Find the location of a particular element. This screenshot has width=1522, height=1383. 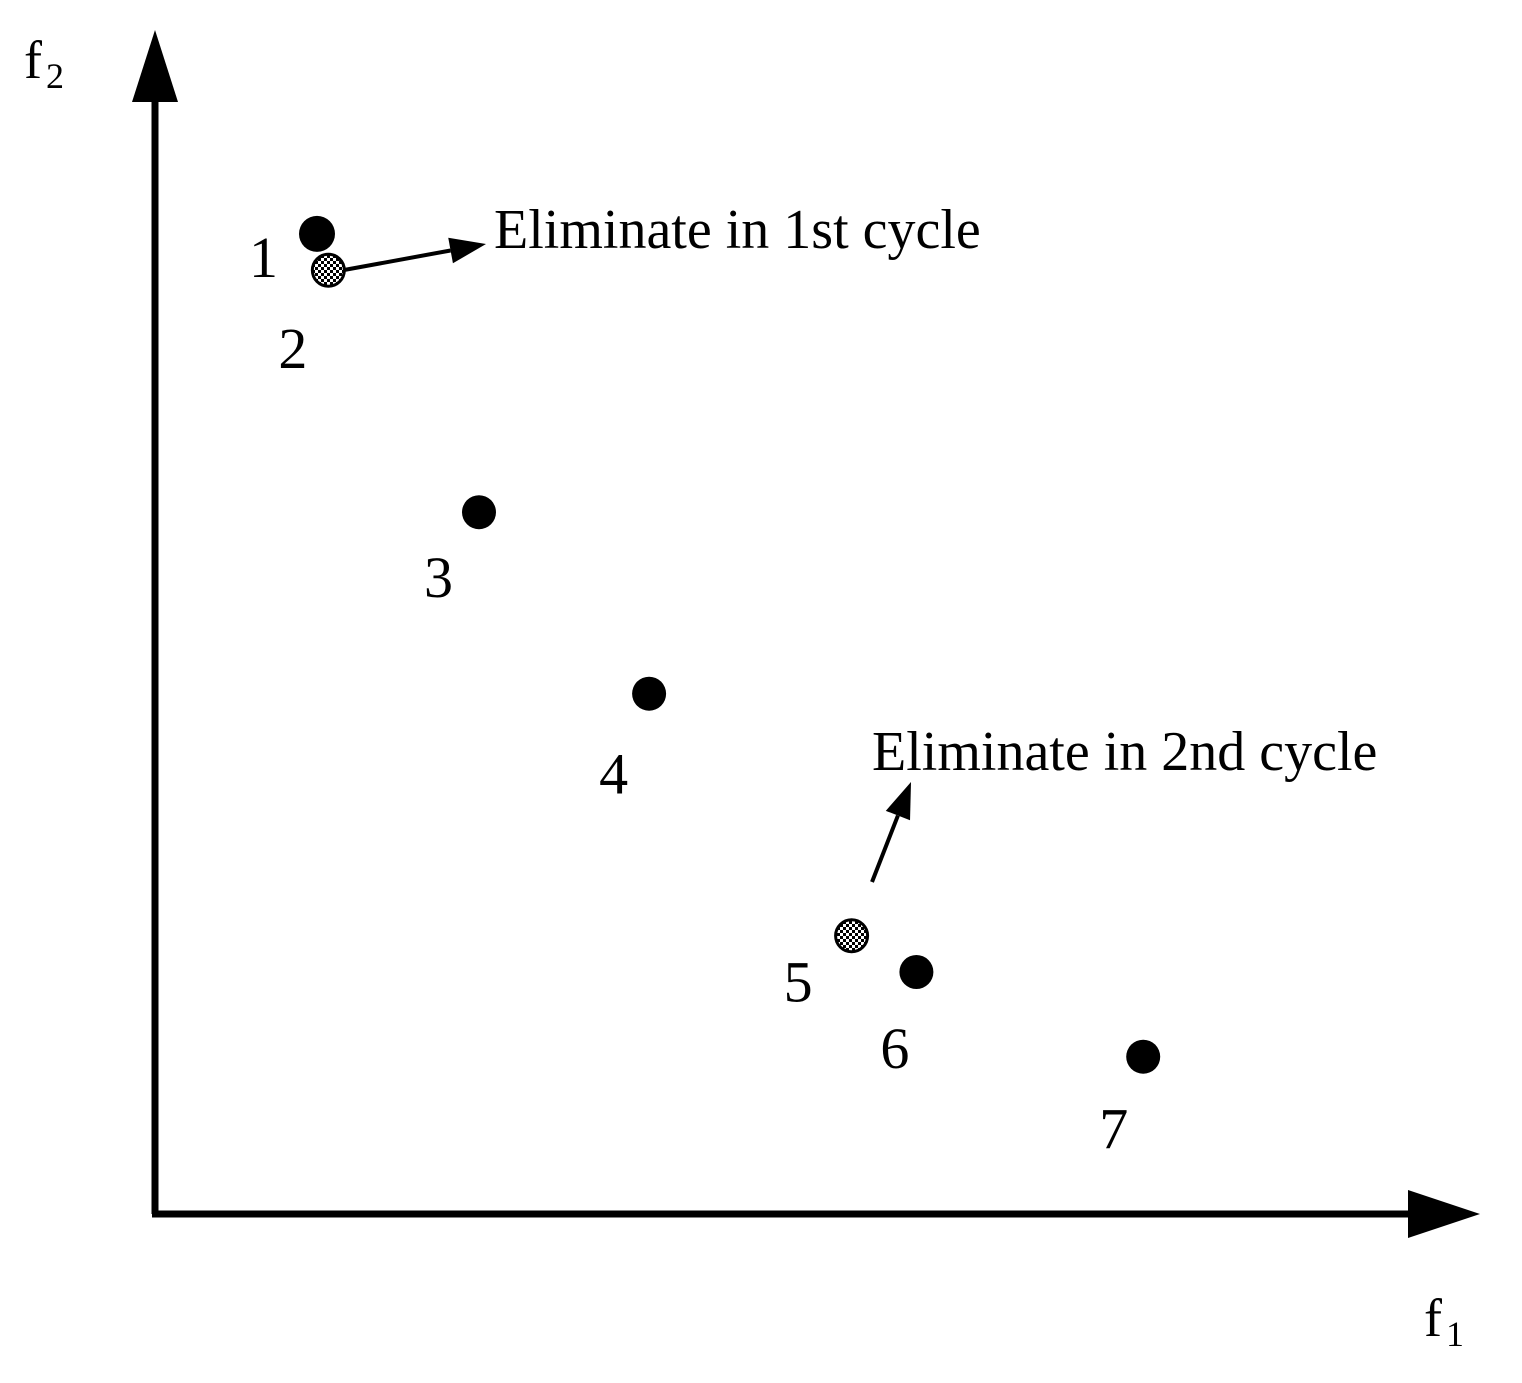

point-label-5: 5 is located at coordinates (798, 982).